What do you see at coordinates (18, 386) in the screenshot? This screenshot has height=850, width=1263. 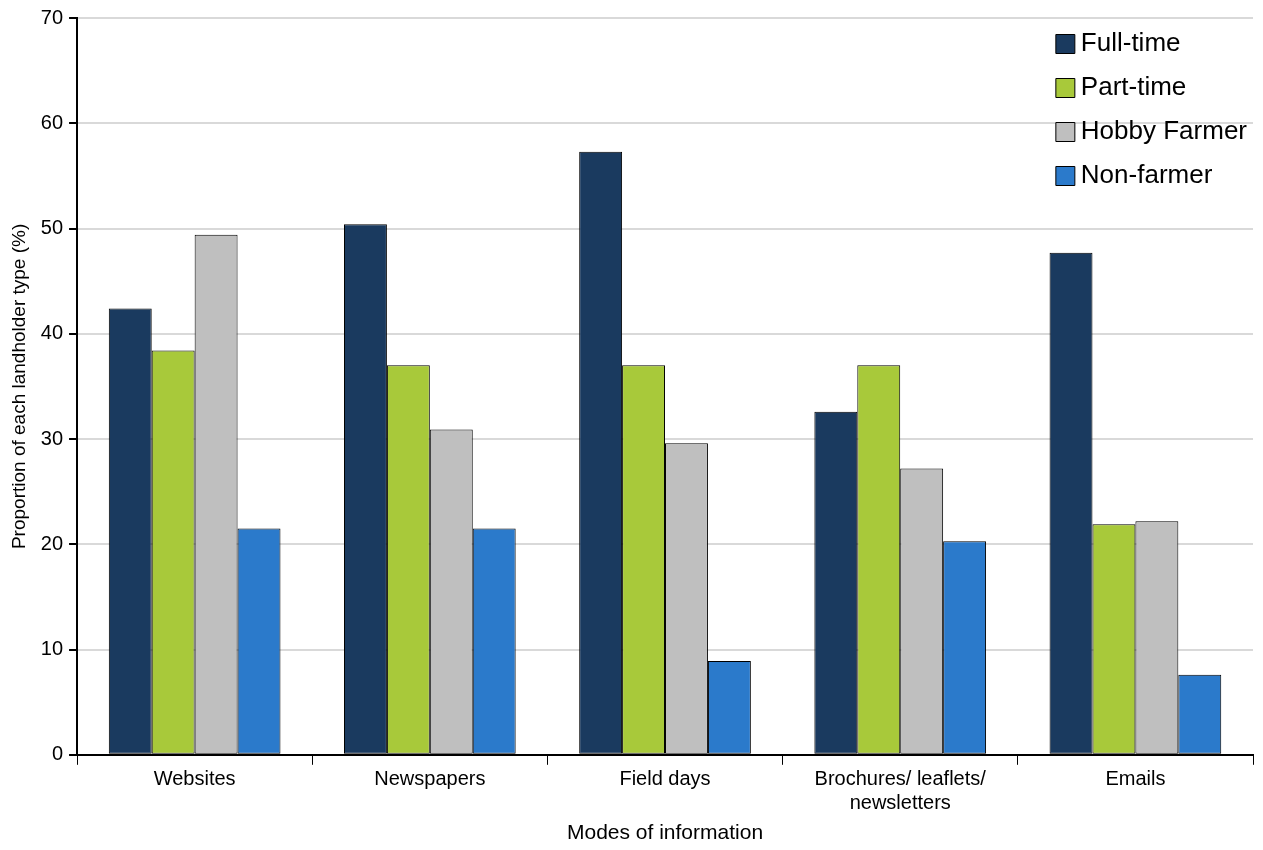 I see `y-axis-title: Proportion of each landholder type (%)` at bounding box center [18, 386].